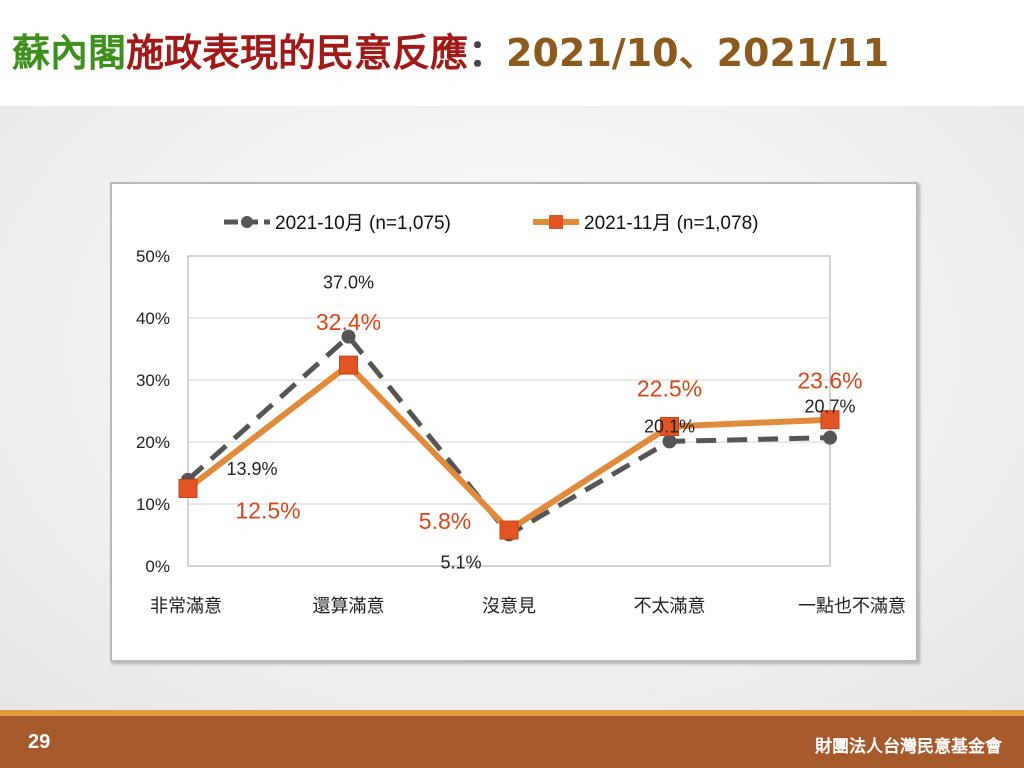  What do you see at coordinates (829, 381) in the screenshot?
I see `series-nov-data-label: 23.6%` at bounding box center [829, 381].